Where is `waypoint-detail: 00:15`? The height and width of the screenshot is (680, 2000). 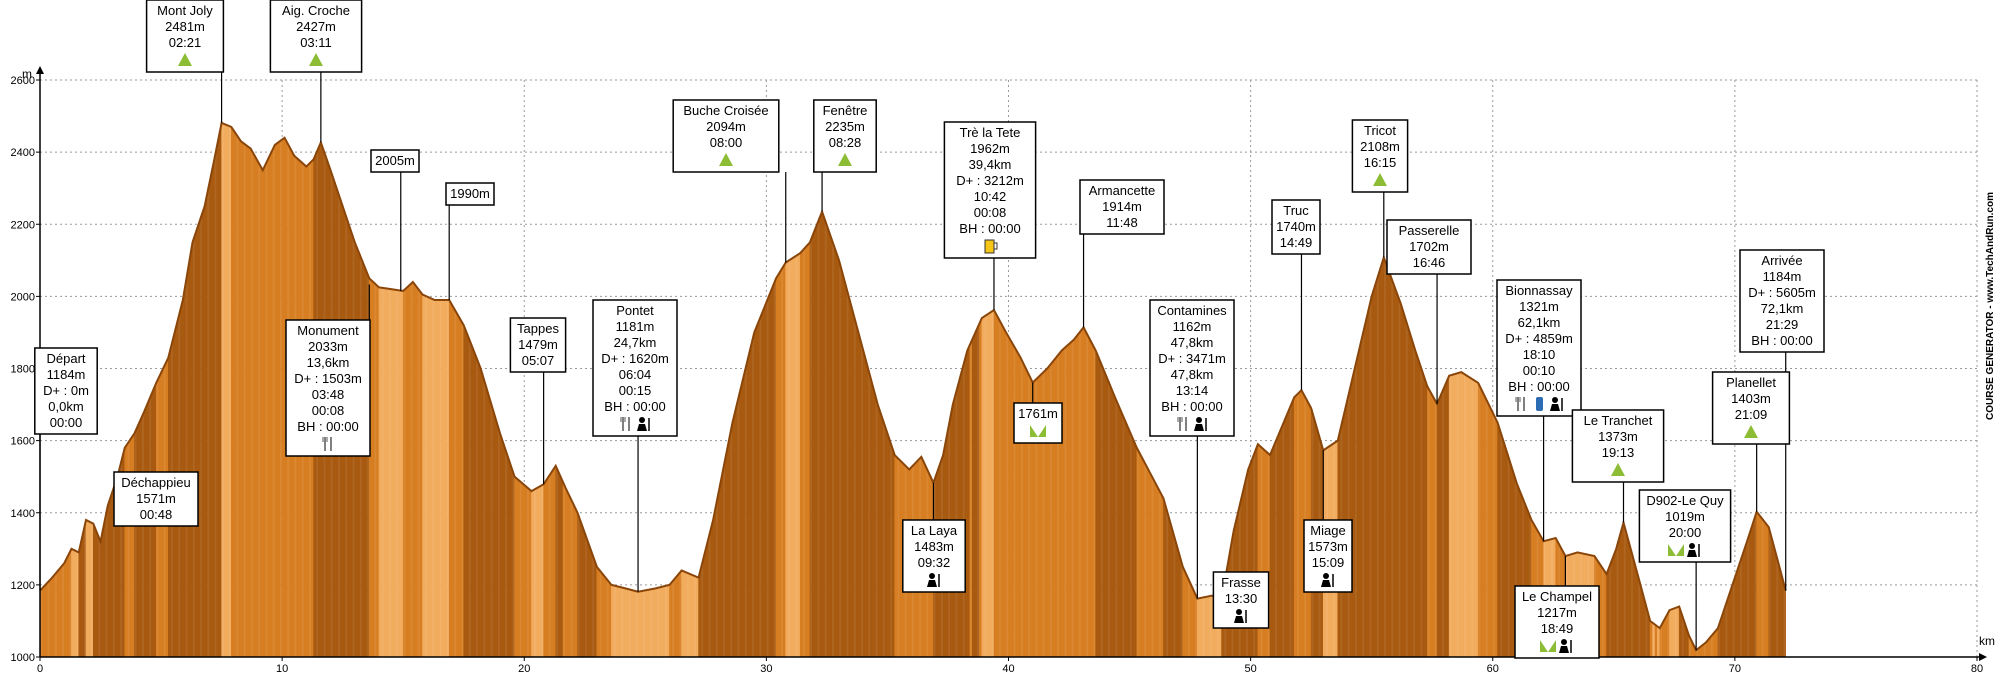
waypoint-detail: 00:15 is located at coordinates (635, 390).